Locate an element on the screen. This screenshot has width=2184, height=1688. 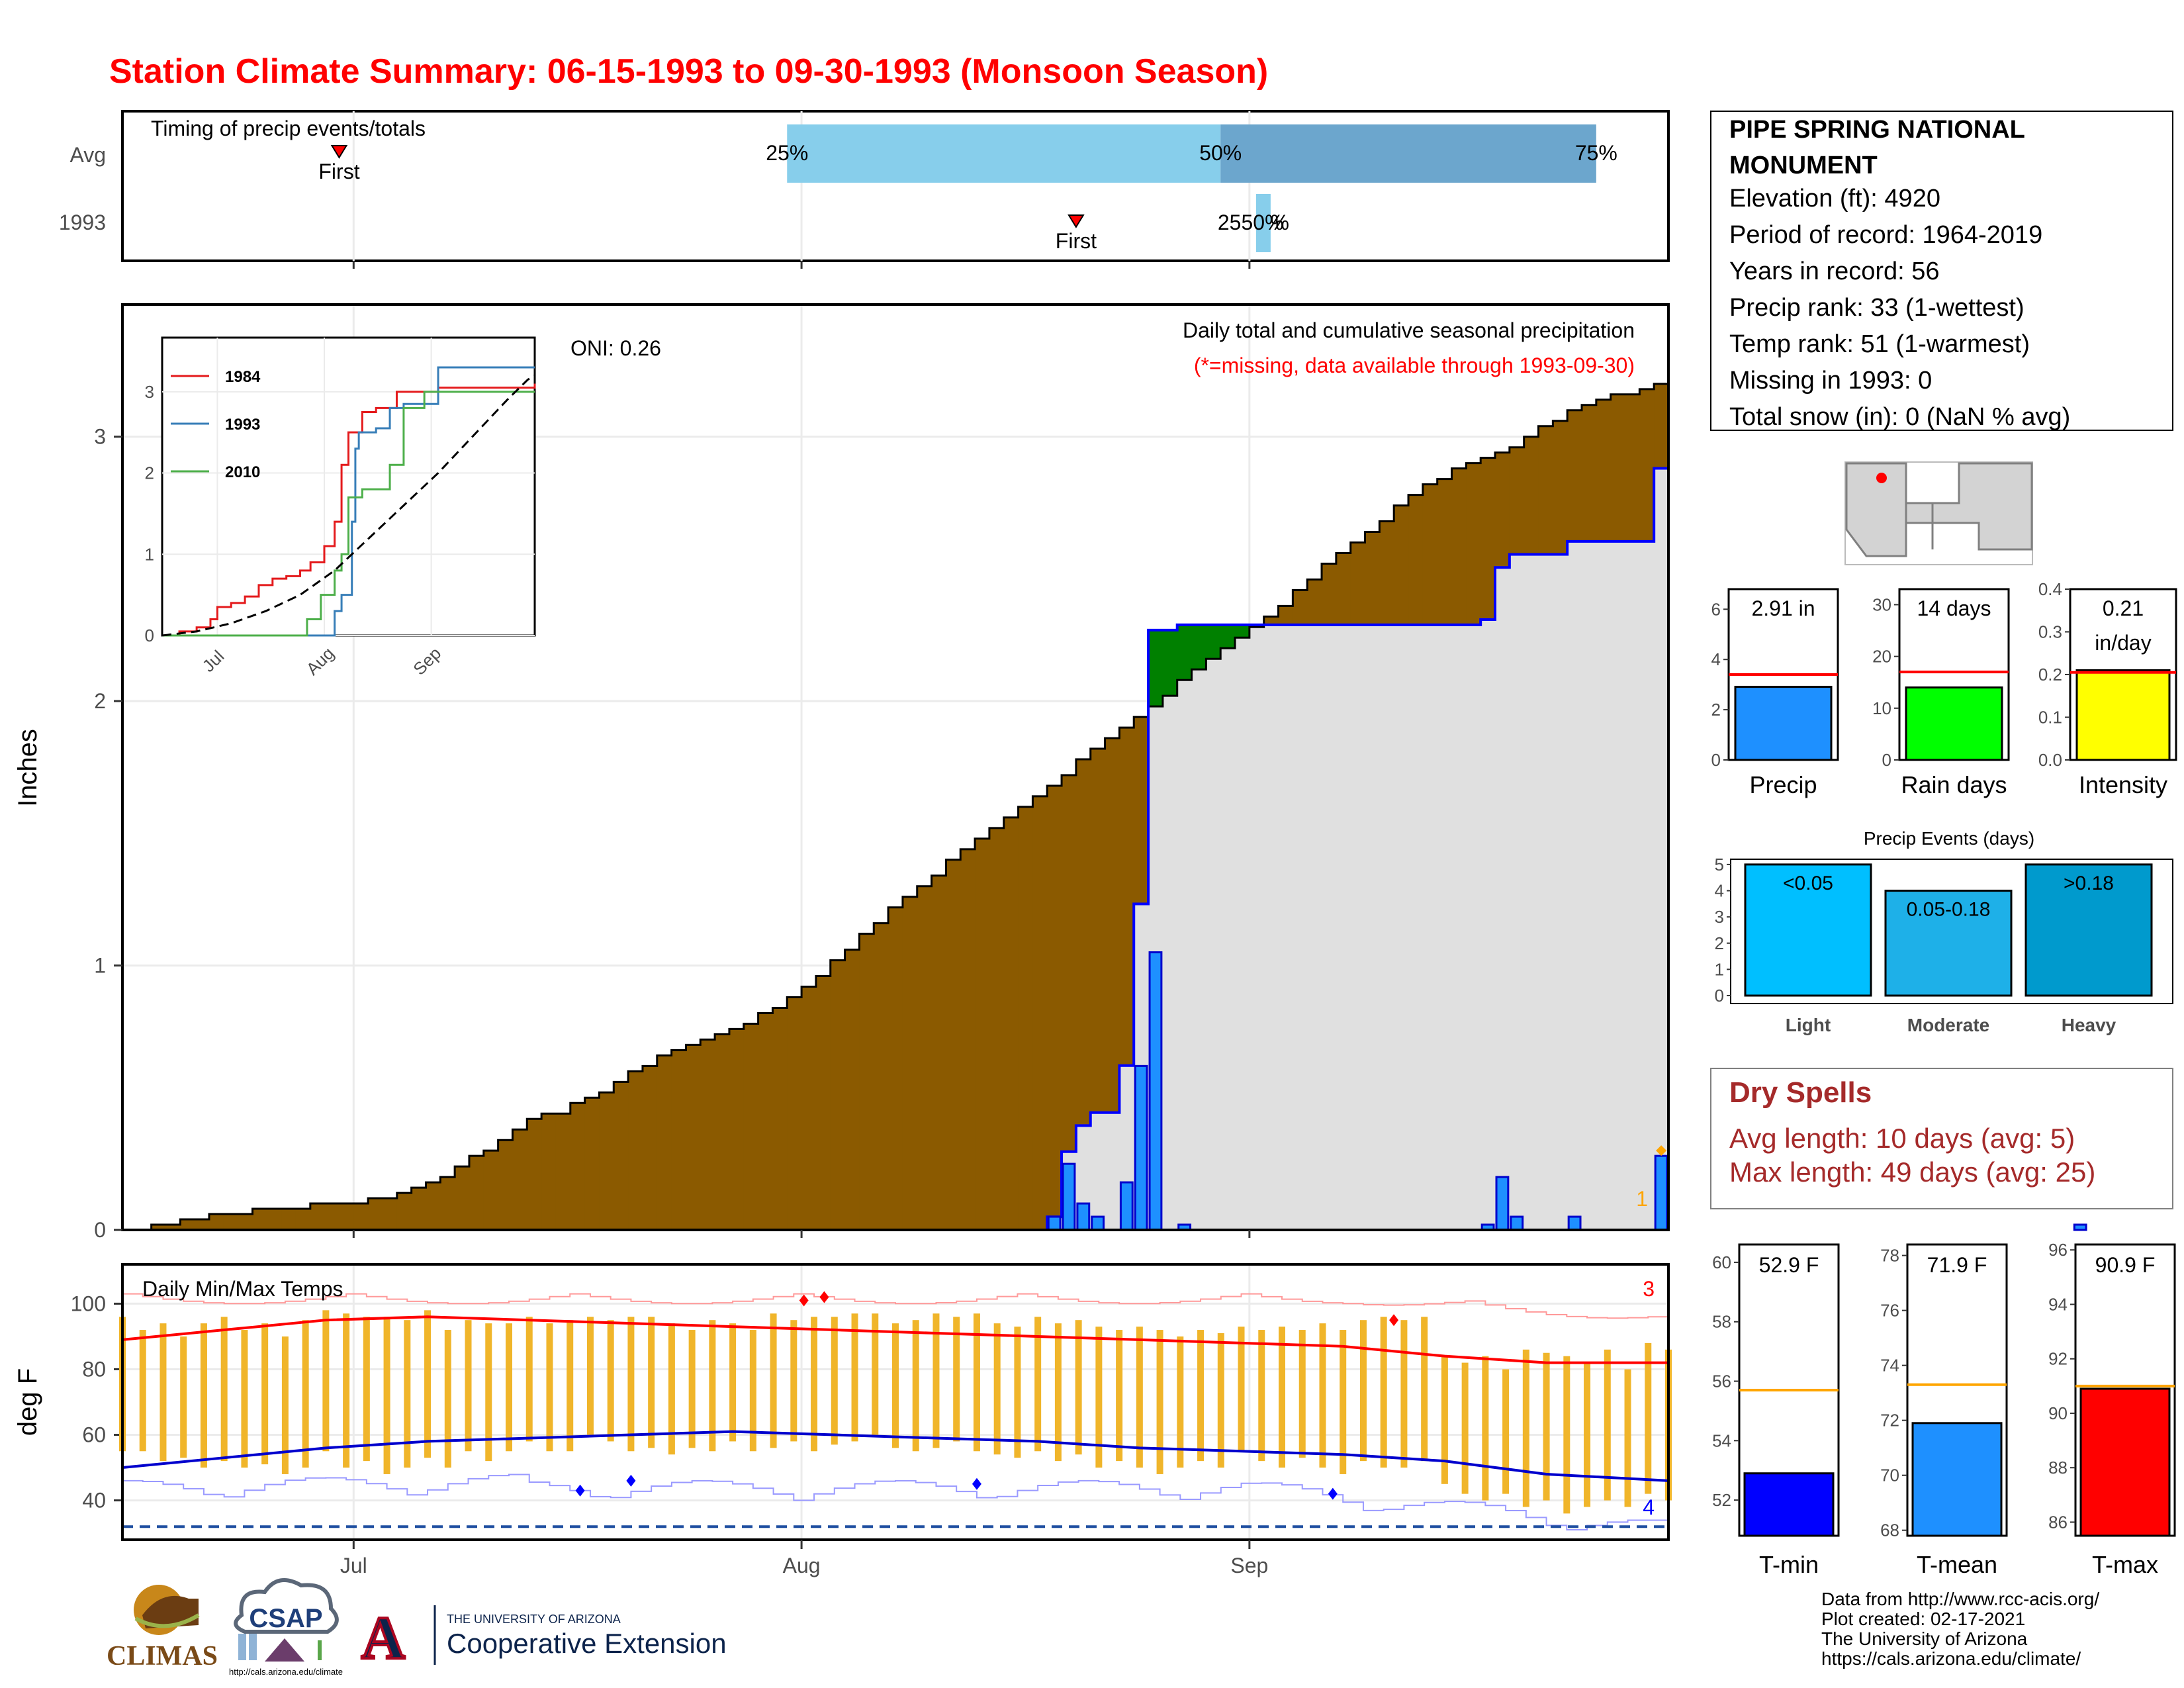
csap-logo: CSAP http://cals.arizona.edu/climate is located at coordinates (286, 1627).